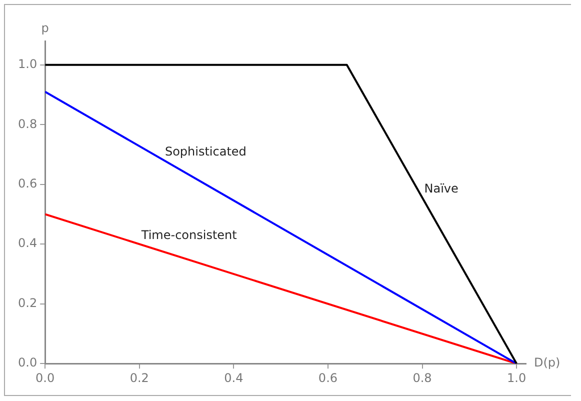  Describe the element at coordinates (45, 28) in the screenshot. I see `y-axis-title: p` at that location.